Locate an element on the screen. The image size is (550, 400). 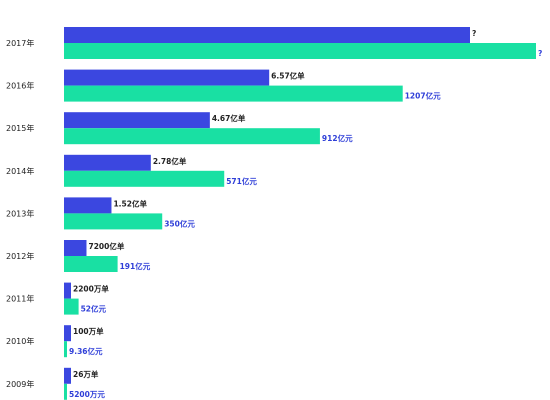
y-tick-label: 2014年 is located at coordinates (20, 171).